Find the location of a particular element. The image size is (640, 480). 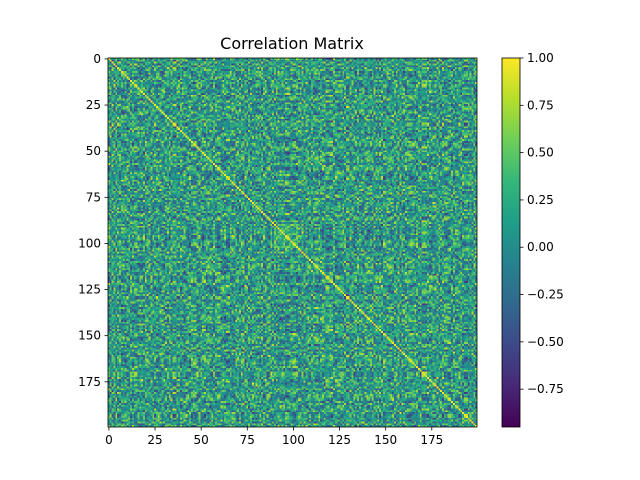

colorbar-frame is located at coordinates (511, 242).